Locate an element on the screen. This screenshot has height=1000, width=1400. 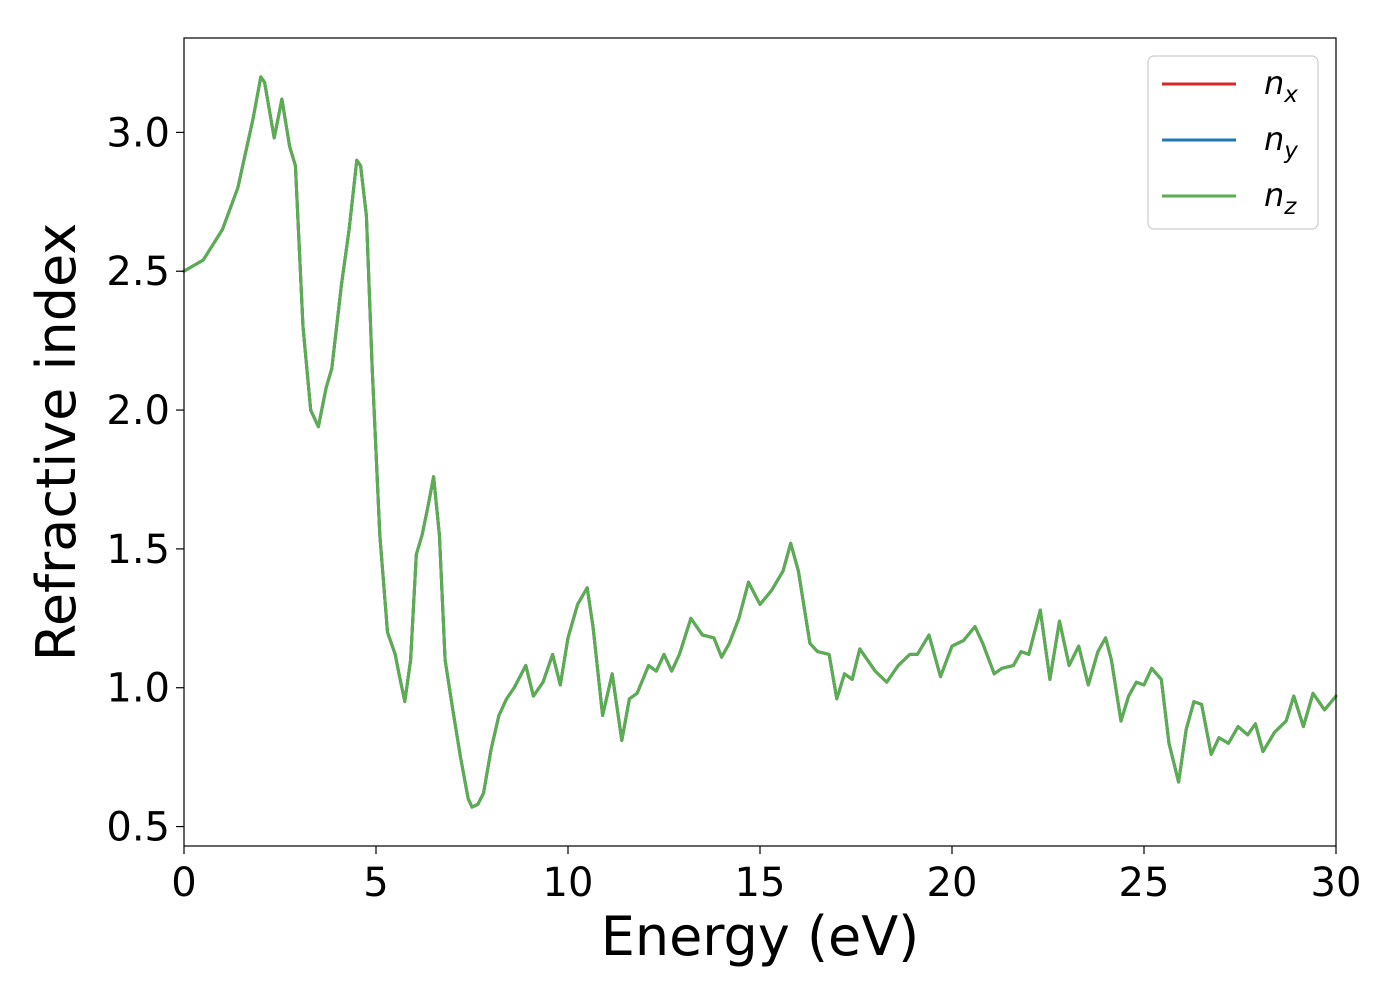
legend-box is located at coordinates (1233, 142).